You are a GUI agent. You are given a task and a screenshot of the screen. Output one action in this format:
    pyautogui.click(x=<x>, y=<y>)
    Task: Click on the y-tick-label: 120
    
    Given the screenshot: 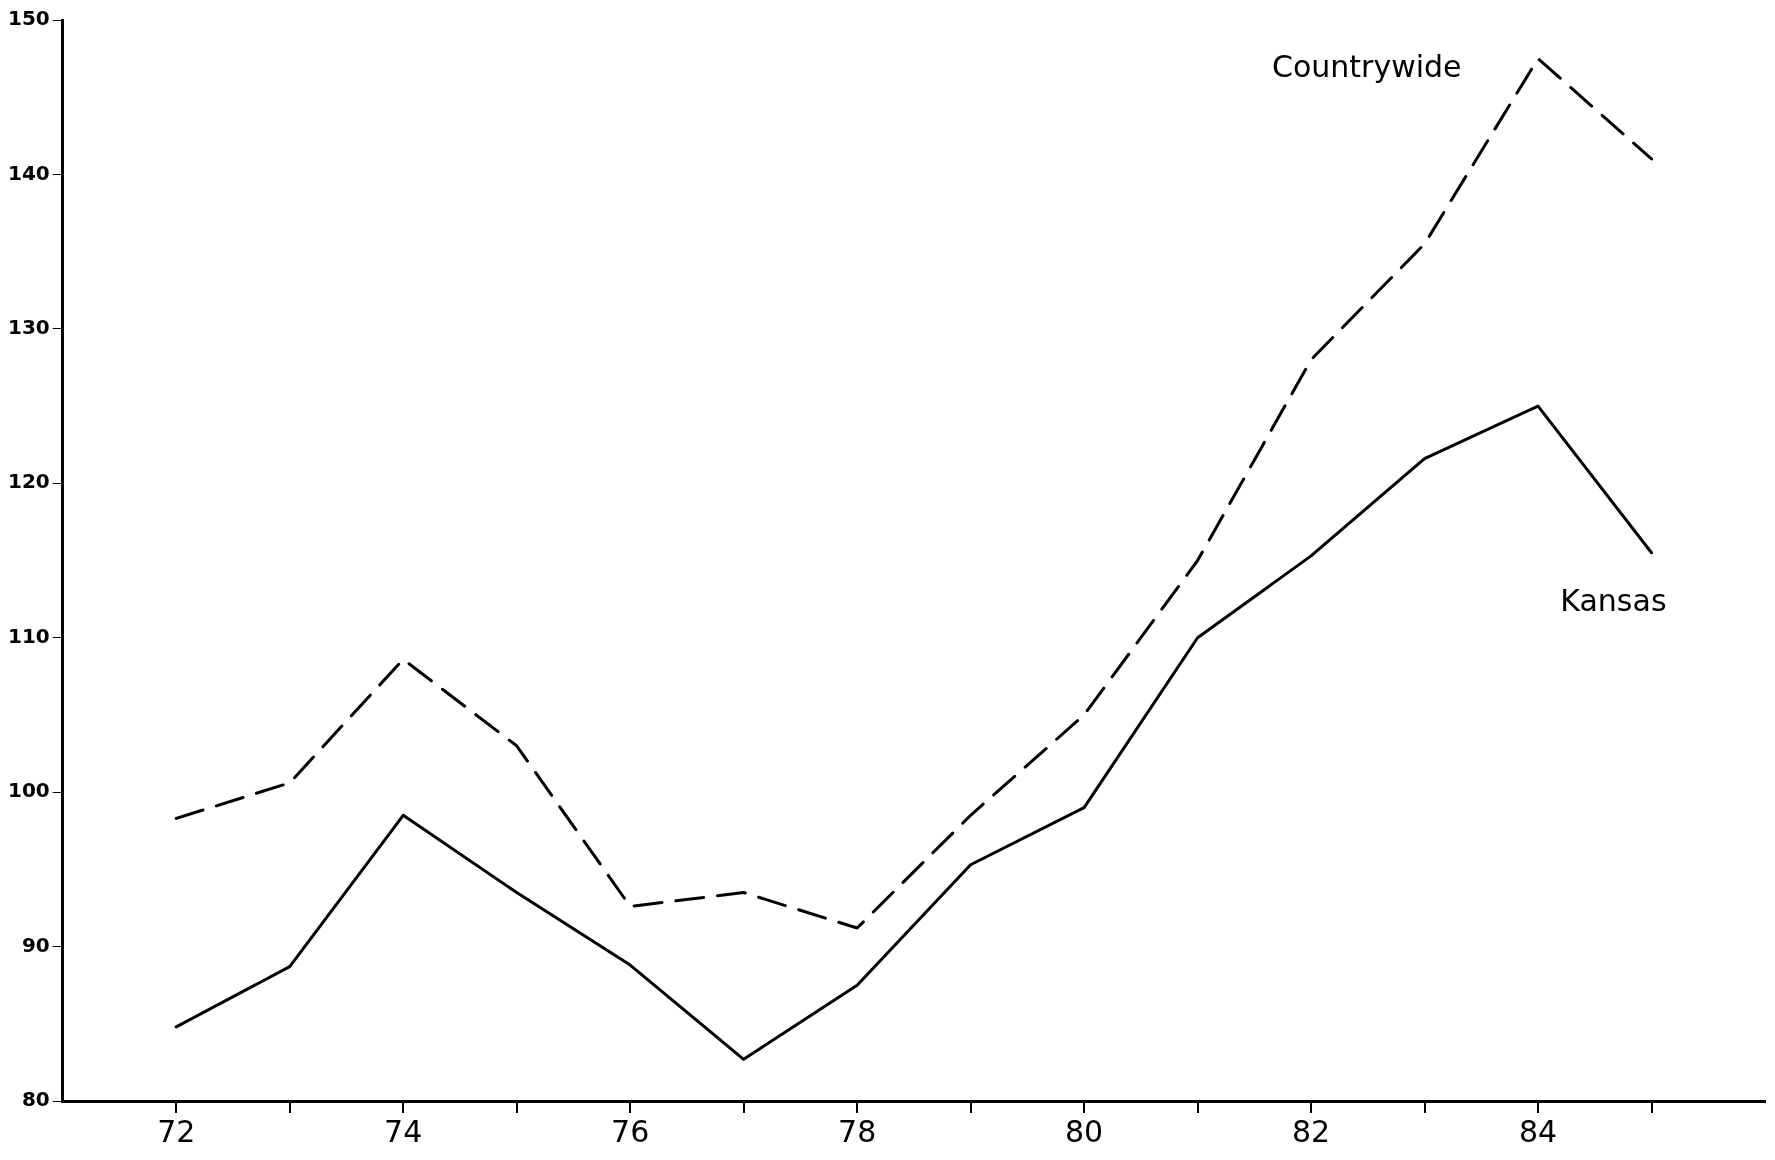 What is the action you would take?
    pyautogui.click(x=29, y=481)
    